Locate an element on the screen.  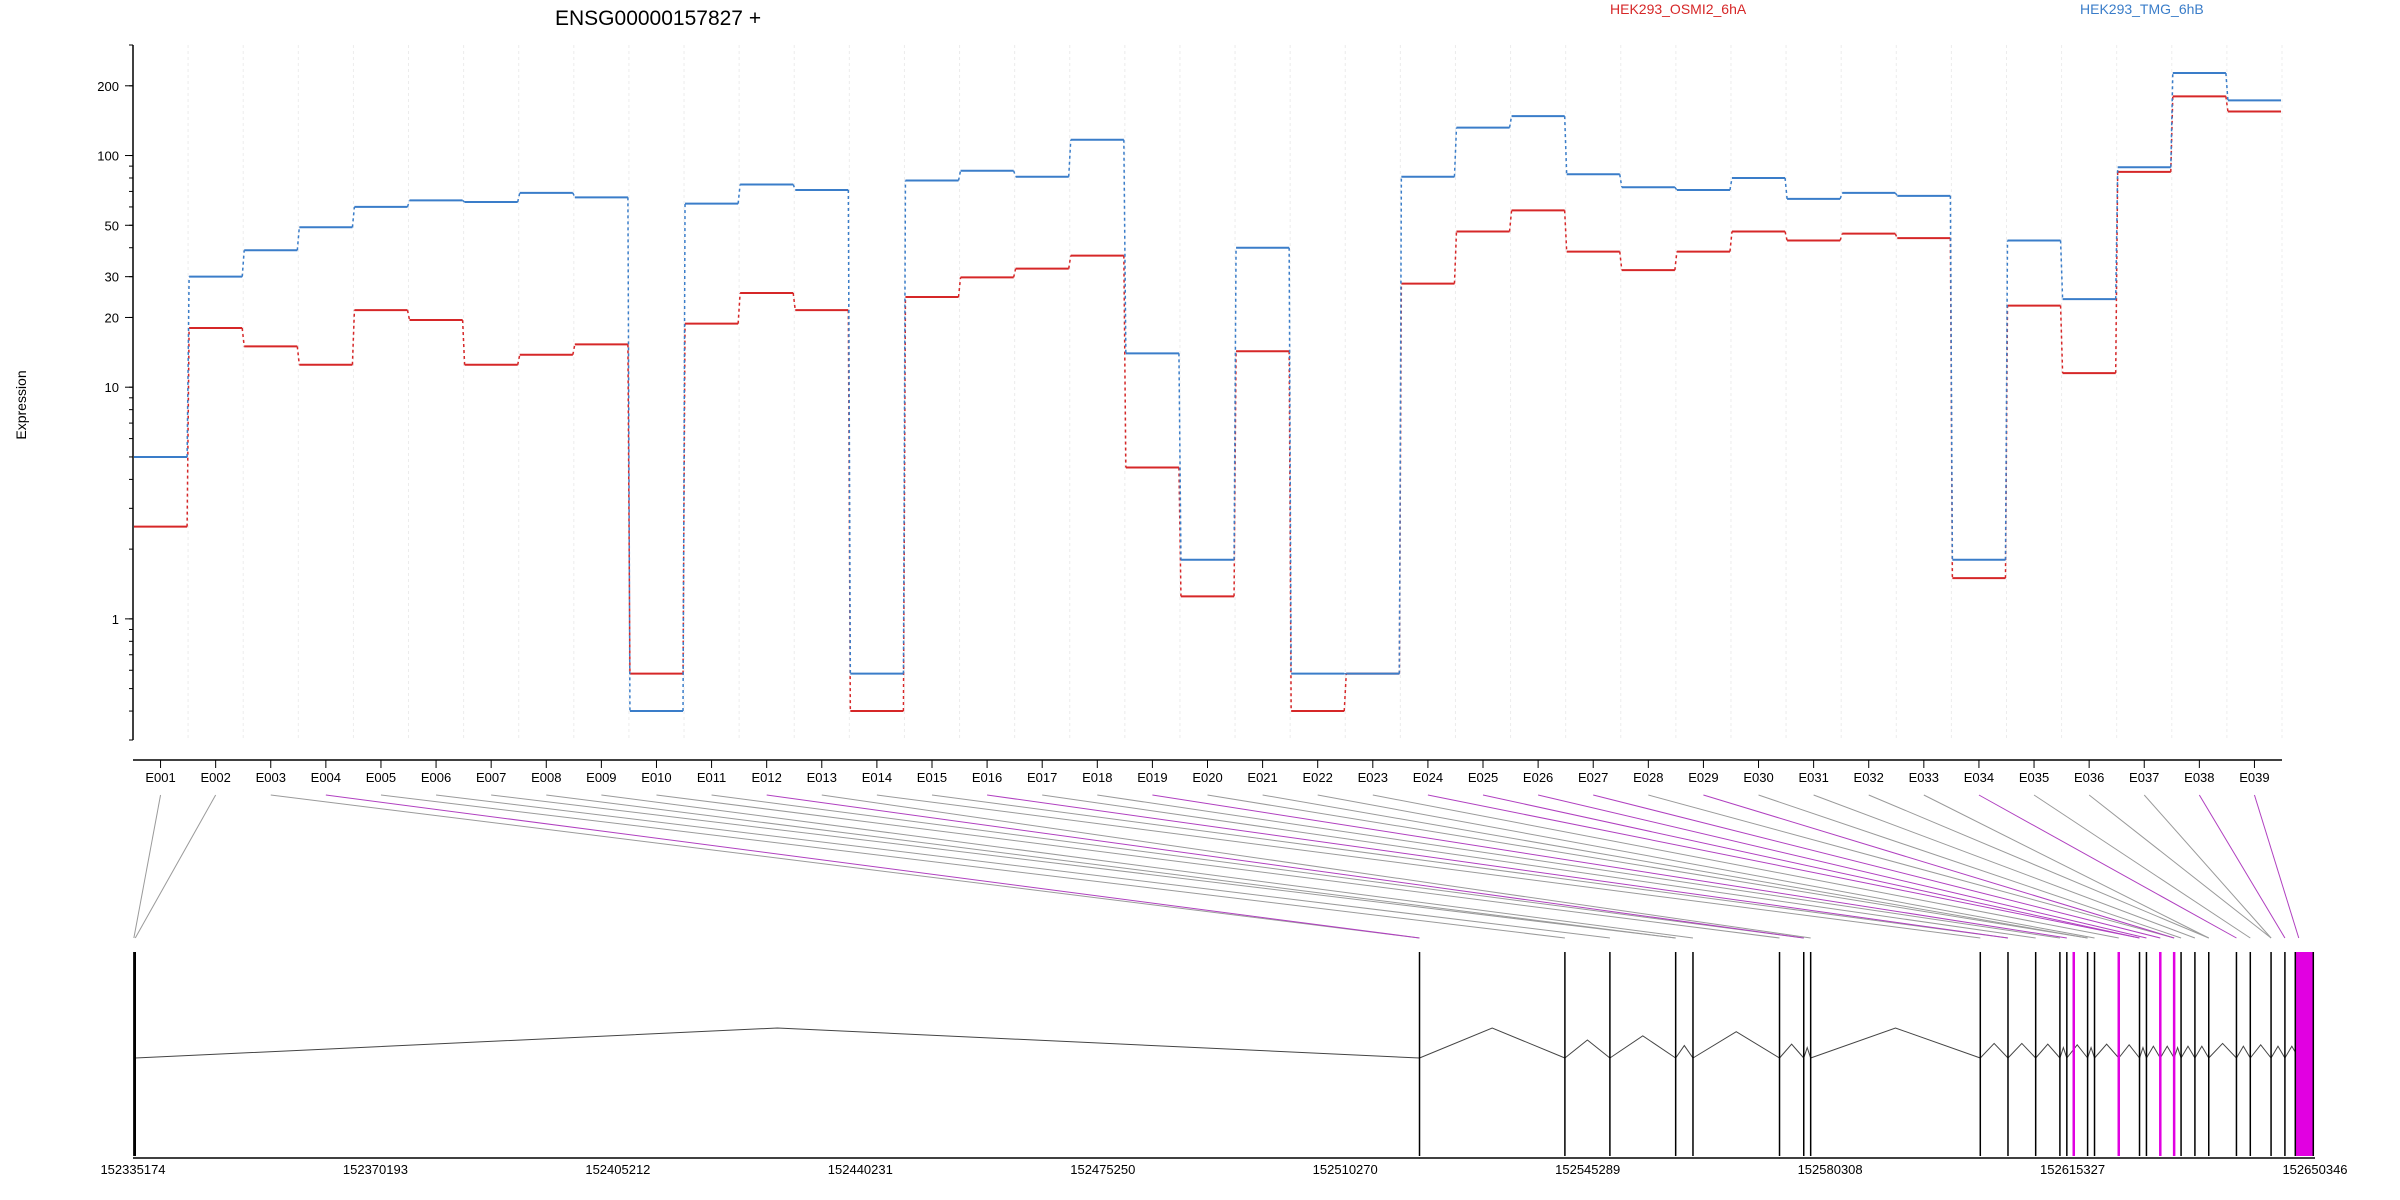
x-tick-label: E018 is located at coordinates (1097, 777).